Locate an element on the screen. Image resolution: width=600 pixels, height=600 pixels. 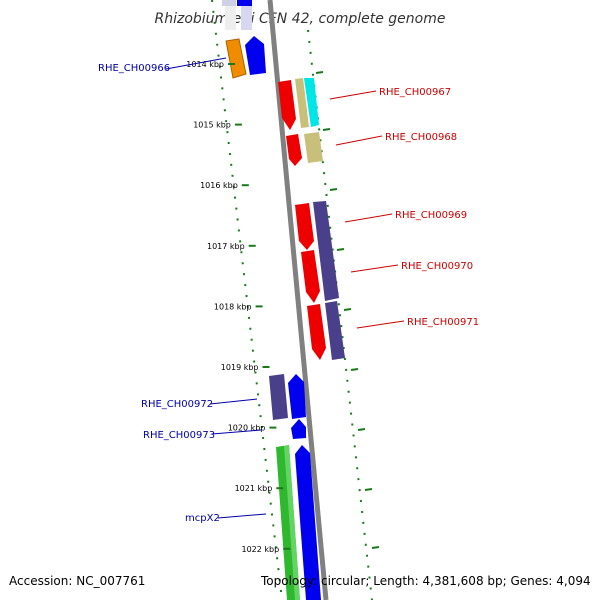
gene-rhe-ch00973 is located at coordinates (298, 429).